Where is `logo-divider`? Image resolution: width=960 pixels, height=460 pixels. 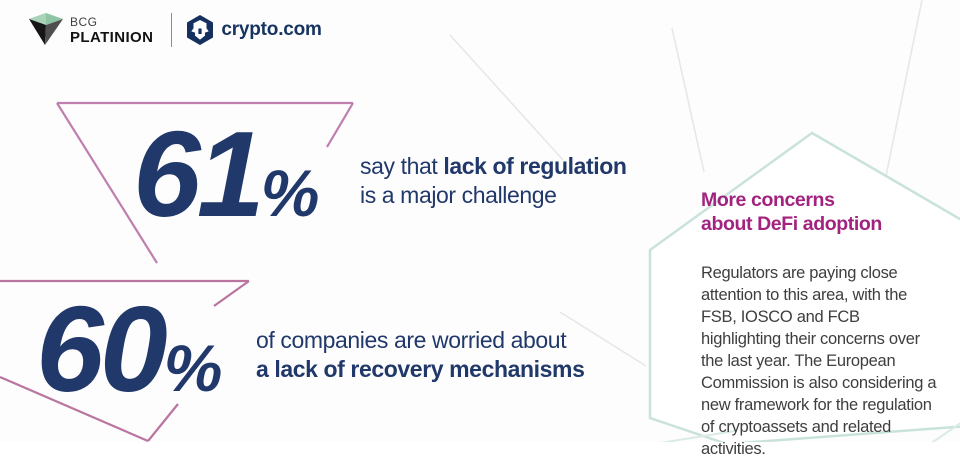 logo-divider is located at coordinates (172, 30).